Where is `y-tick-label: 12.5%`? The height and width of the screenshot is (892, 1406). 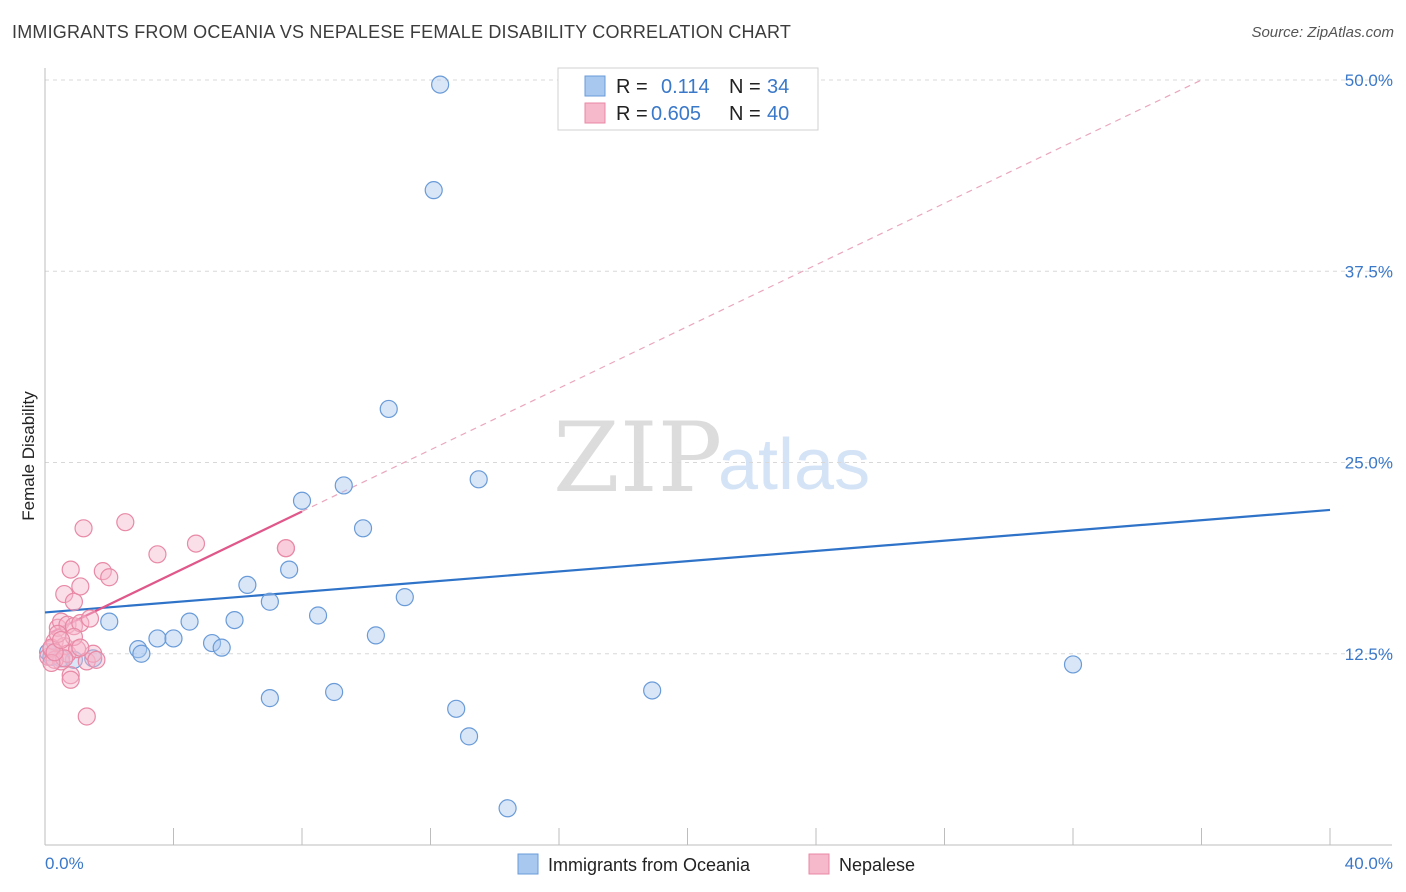 y-tick-label: 12.5% is located at coordinates (1369, 654).